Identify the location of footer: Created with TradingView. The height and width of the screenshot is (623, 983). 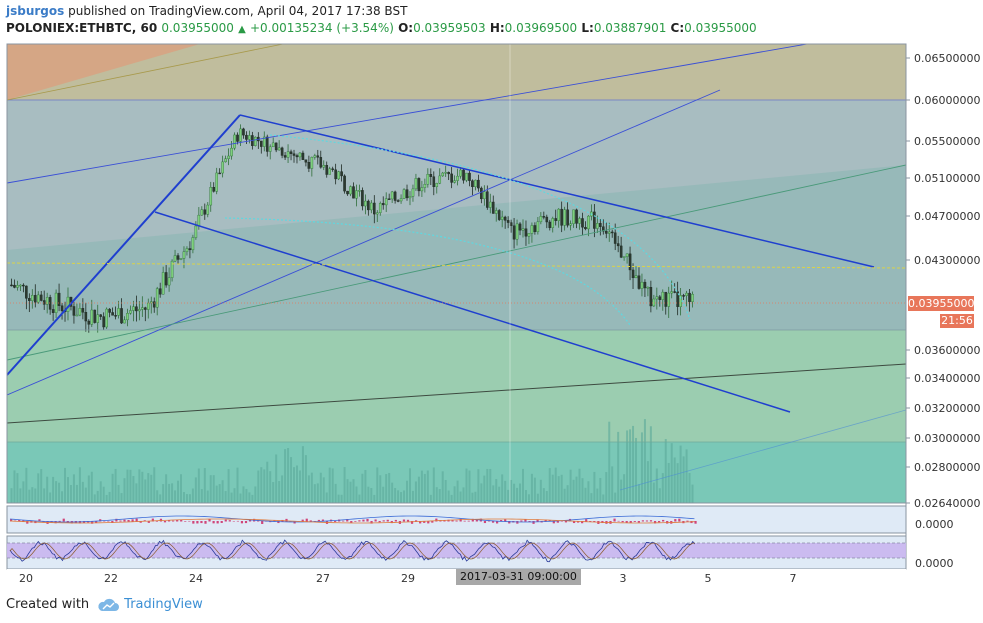
(104, 604).